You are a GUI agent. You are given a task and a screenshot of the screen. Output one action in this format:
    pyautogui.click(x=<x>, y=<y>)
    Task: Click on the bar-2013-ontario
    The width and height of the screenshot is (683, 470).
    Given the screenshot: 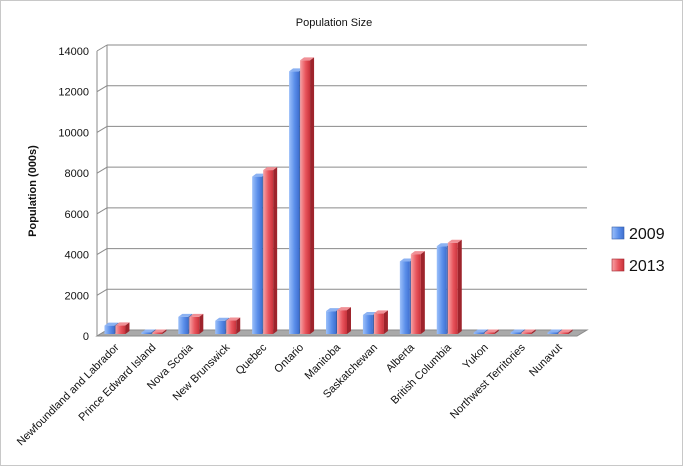 What is the action you would take?
    pyautogui.click(x=305, y=197)
    